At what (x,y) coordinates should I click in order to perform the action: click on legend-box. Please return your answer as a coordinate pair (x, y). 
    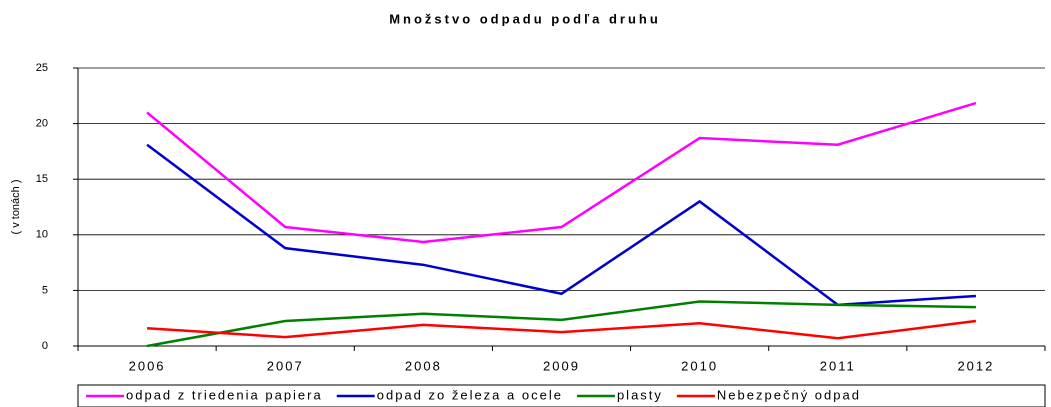
    Looking at the image, I should click on (561, 395).